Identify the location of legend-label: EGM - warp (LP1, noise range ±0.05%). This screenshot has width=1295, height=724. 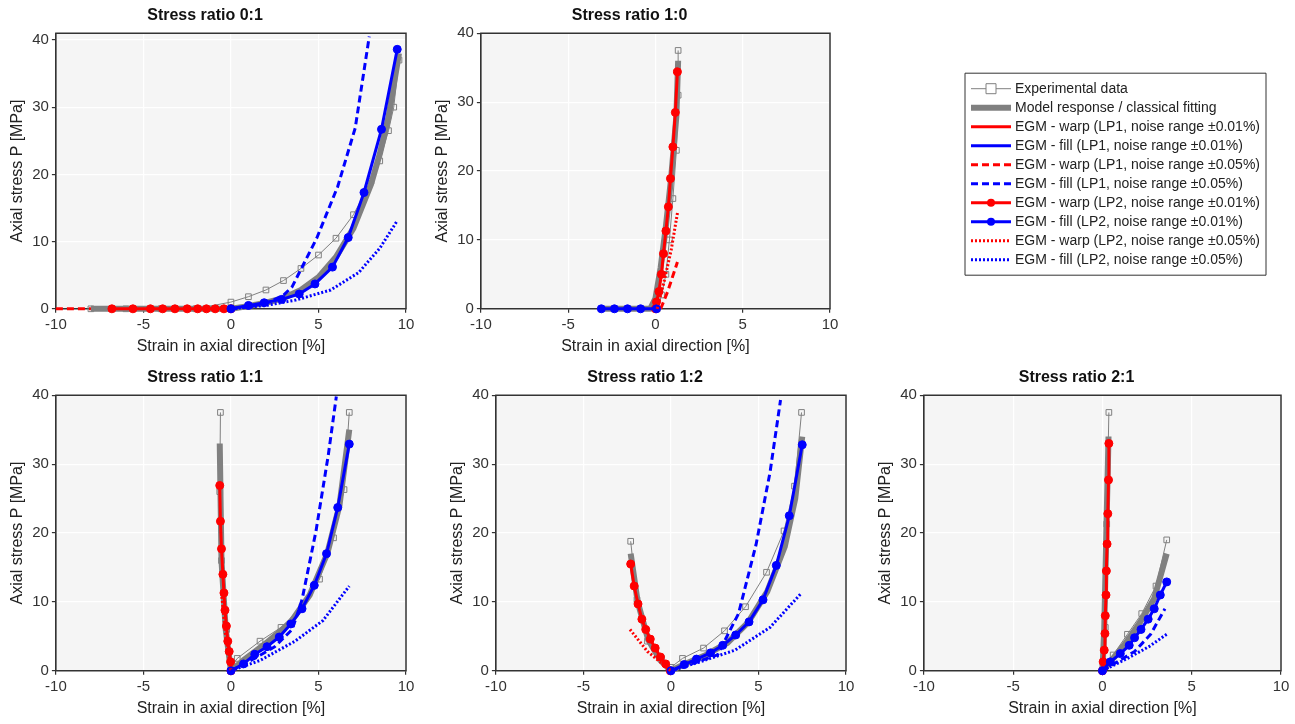
(1138, 163).